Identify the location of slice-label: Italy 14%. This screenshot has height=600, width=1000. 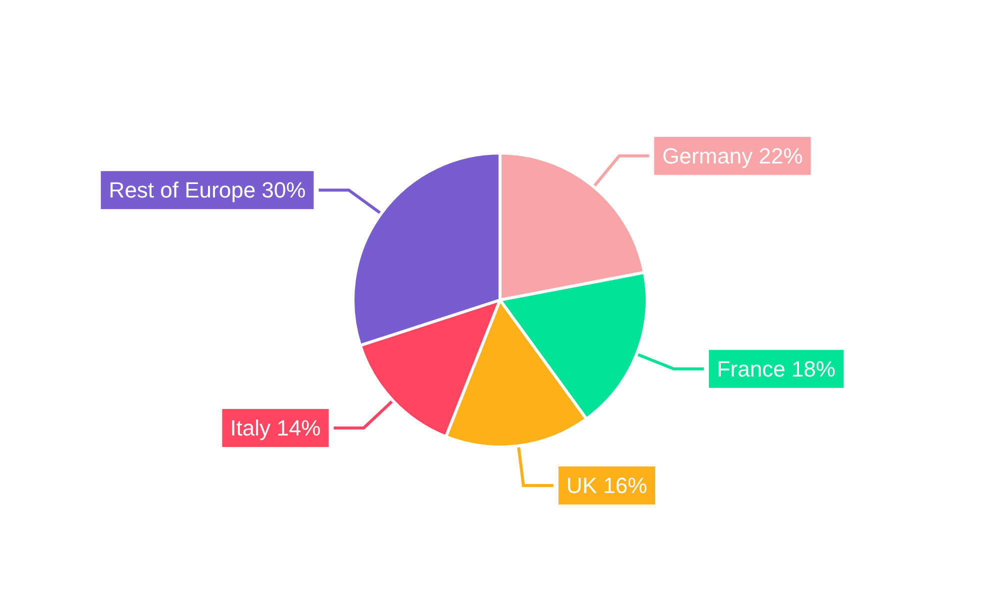
(275, 428).